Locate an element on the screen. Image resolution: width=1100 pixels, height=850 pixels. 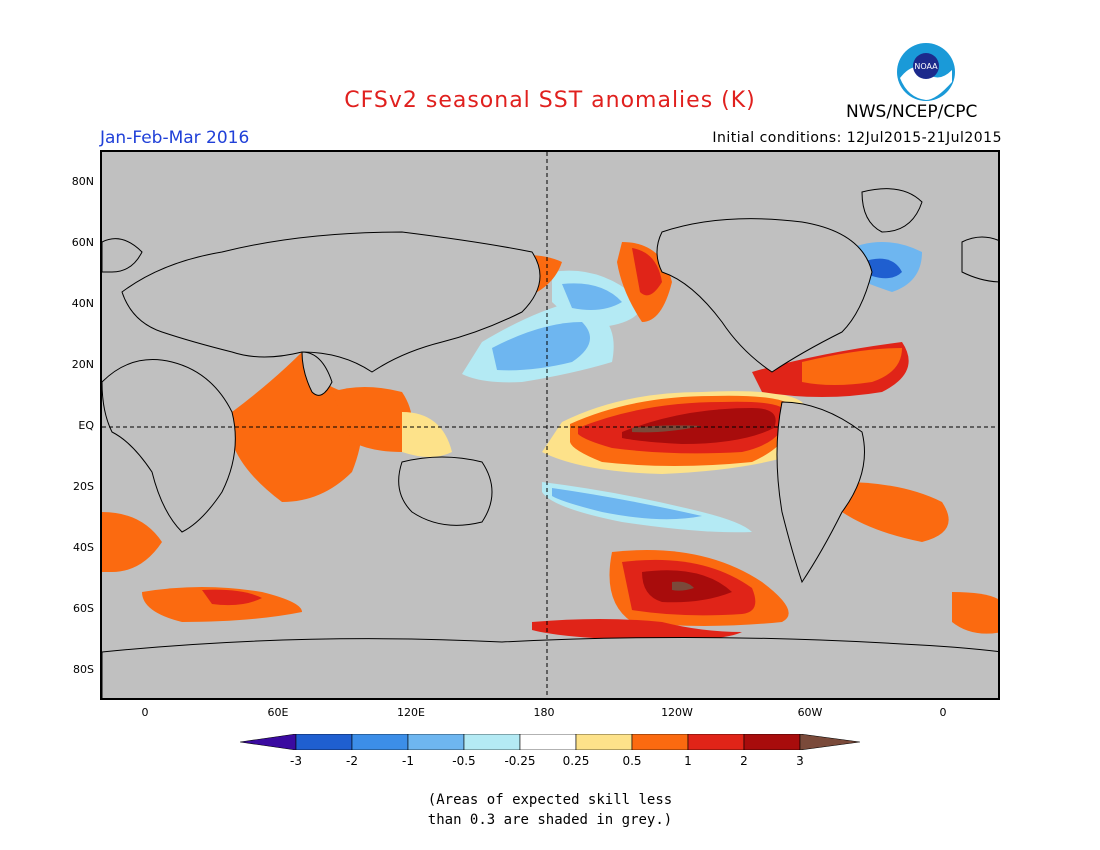
colorbar-tick: 0.5 is located at coordinates (632, 761).